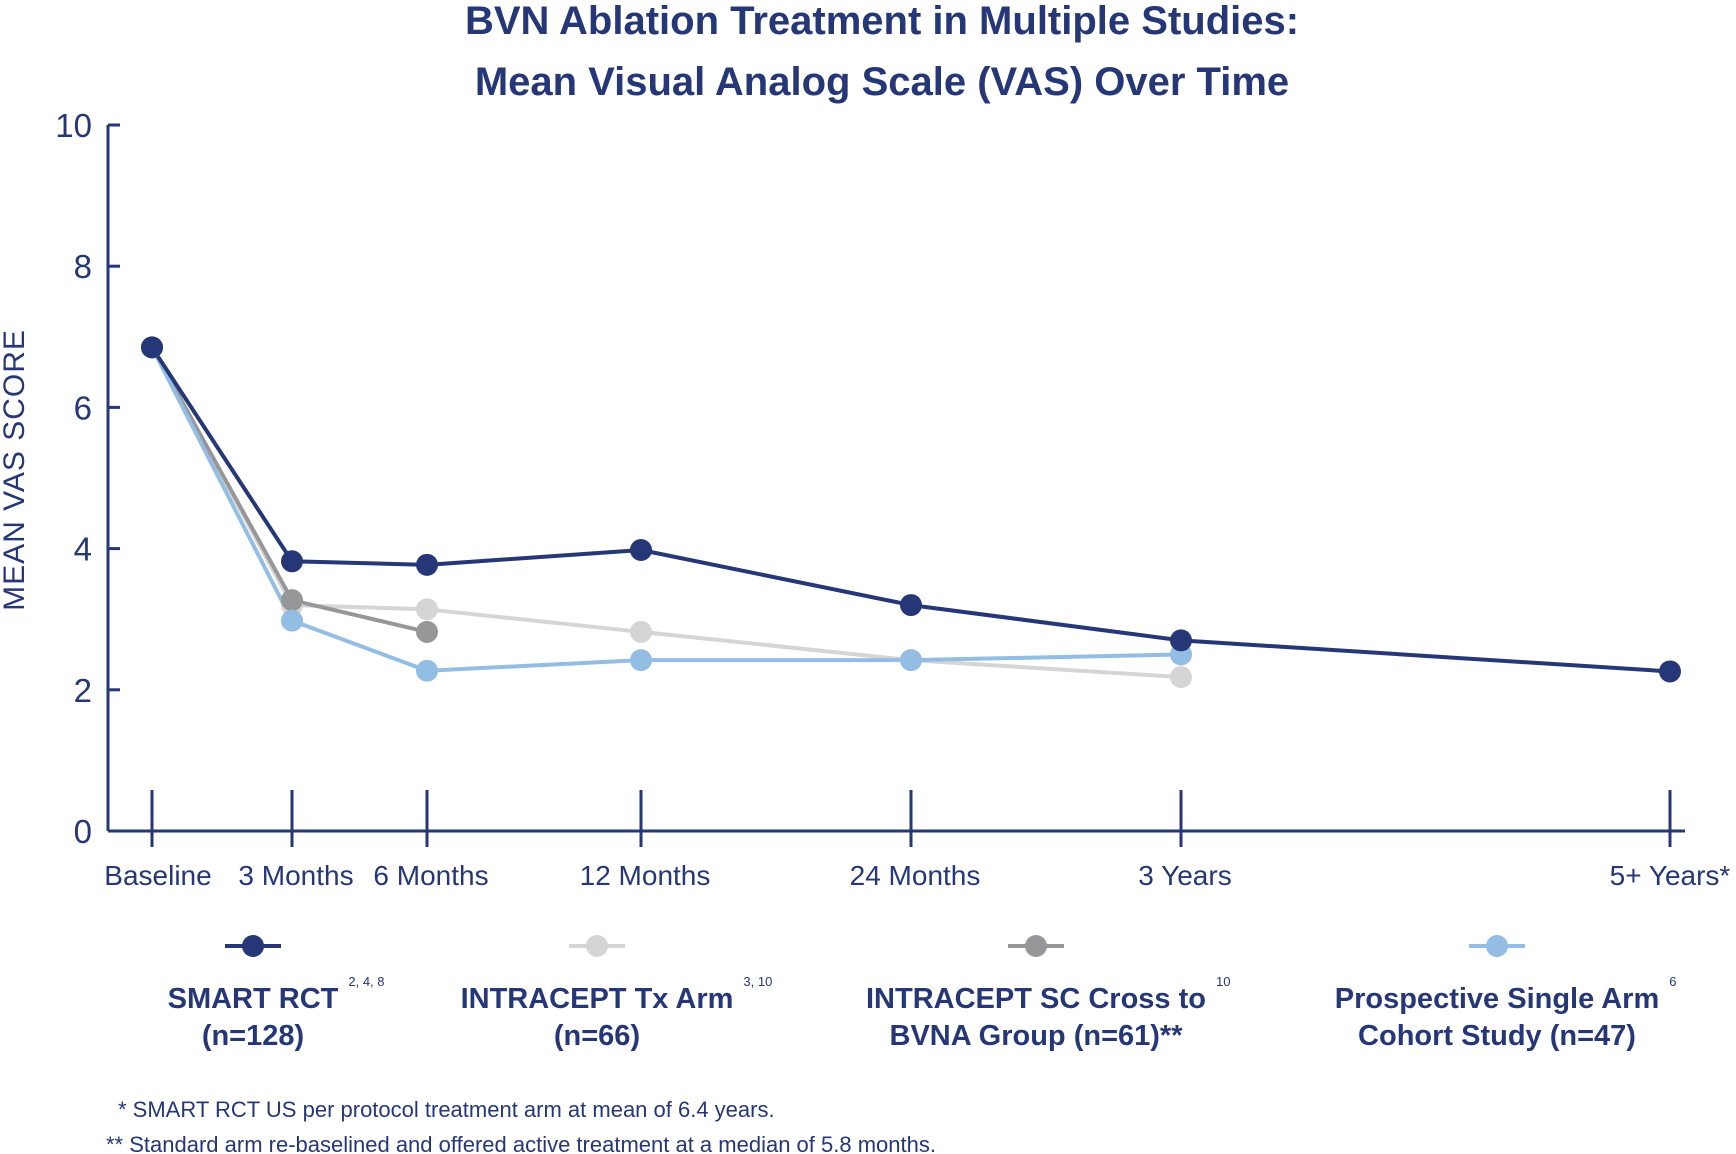 This screenshot has height=1154, width=1736. Describe the element at coordinates (83, 549) in the screenshot. I see `y-tick-label: 4` at that location.